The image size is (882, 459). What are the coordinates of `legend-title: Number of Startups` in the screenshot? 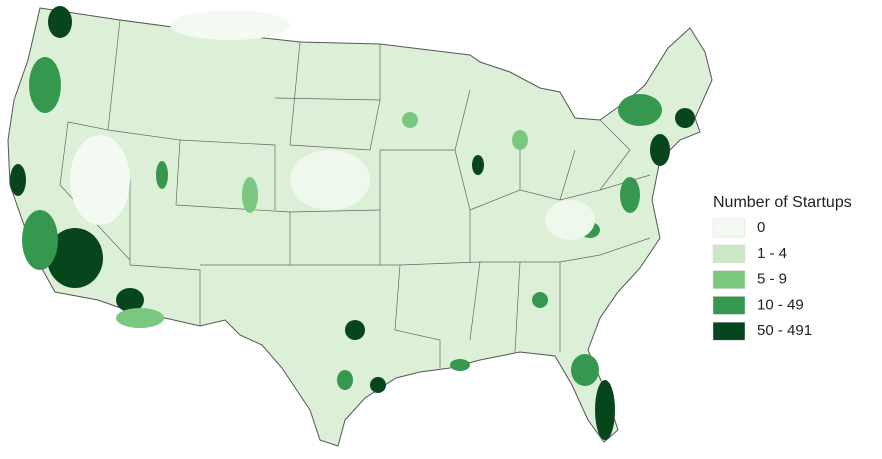 It's located at (782, 202).